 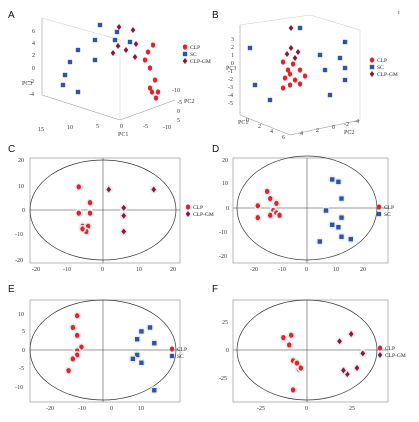 What do you see at coordinates (265, 129) in the screenshot?
I see `panel-b-x-ticks: 0 2 4 6` at bounding box center [265, 129].